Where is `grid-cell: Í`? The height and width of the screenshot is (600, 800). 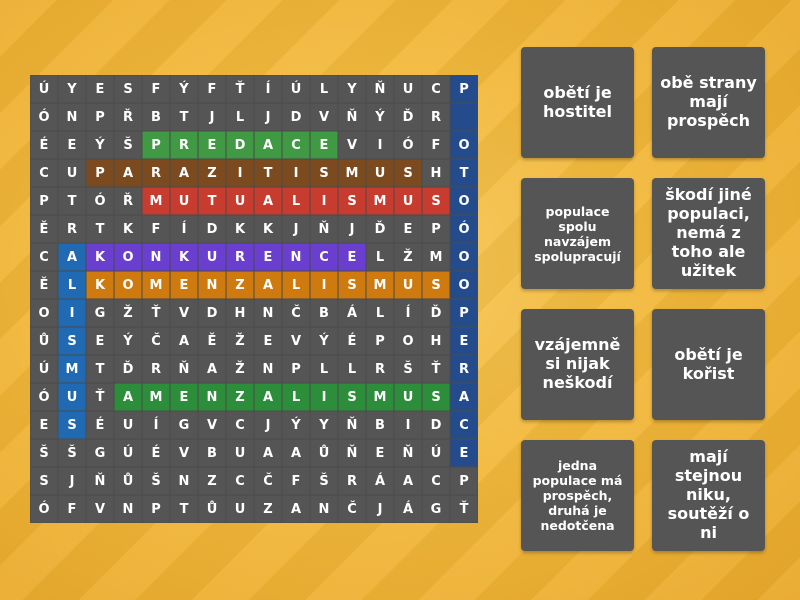 grid-cell: Í is located at coordinates (184, 229).